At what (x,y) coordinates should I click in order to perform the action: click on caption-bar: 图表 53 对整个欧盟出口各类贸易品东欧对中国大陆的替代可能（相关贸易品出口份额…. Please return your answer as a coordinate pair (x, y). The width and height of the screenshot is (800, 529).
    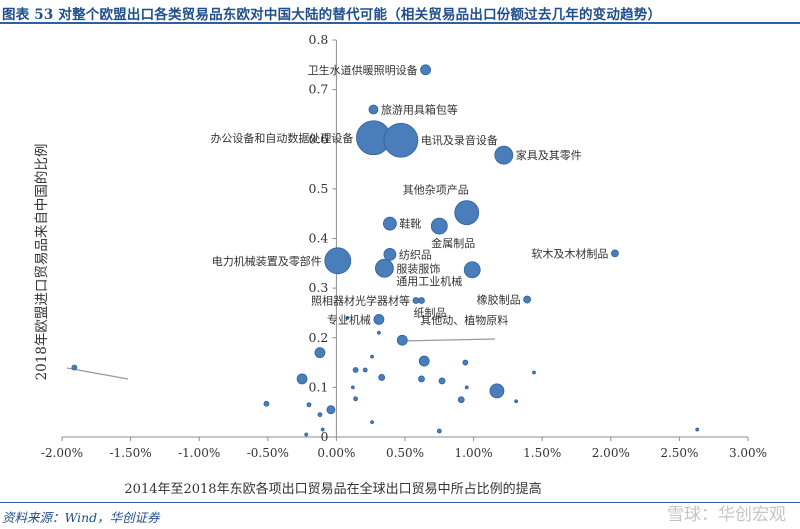
    Looking at the image, I should click on (400, 12).